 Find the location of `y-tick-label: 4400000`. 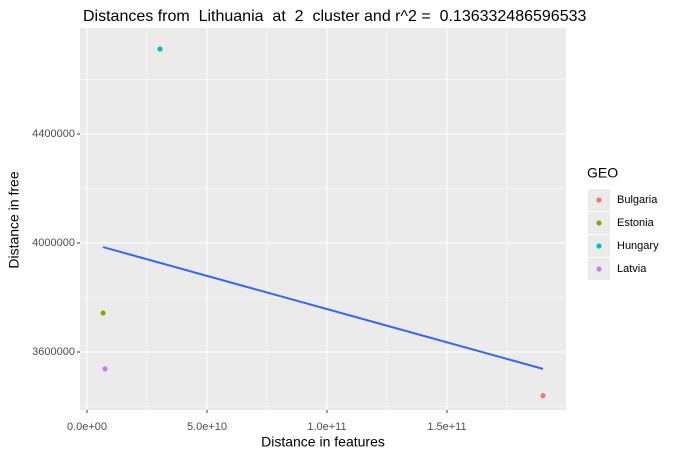

y-tick-label: 4400000 is located at coordinates (53, 134).